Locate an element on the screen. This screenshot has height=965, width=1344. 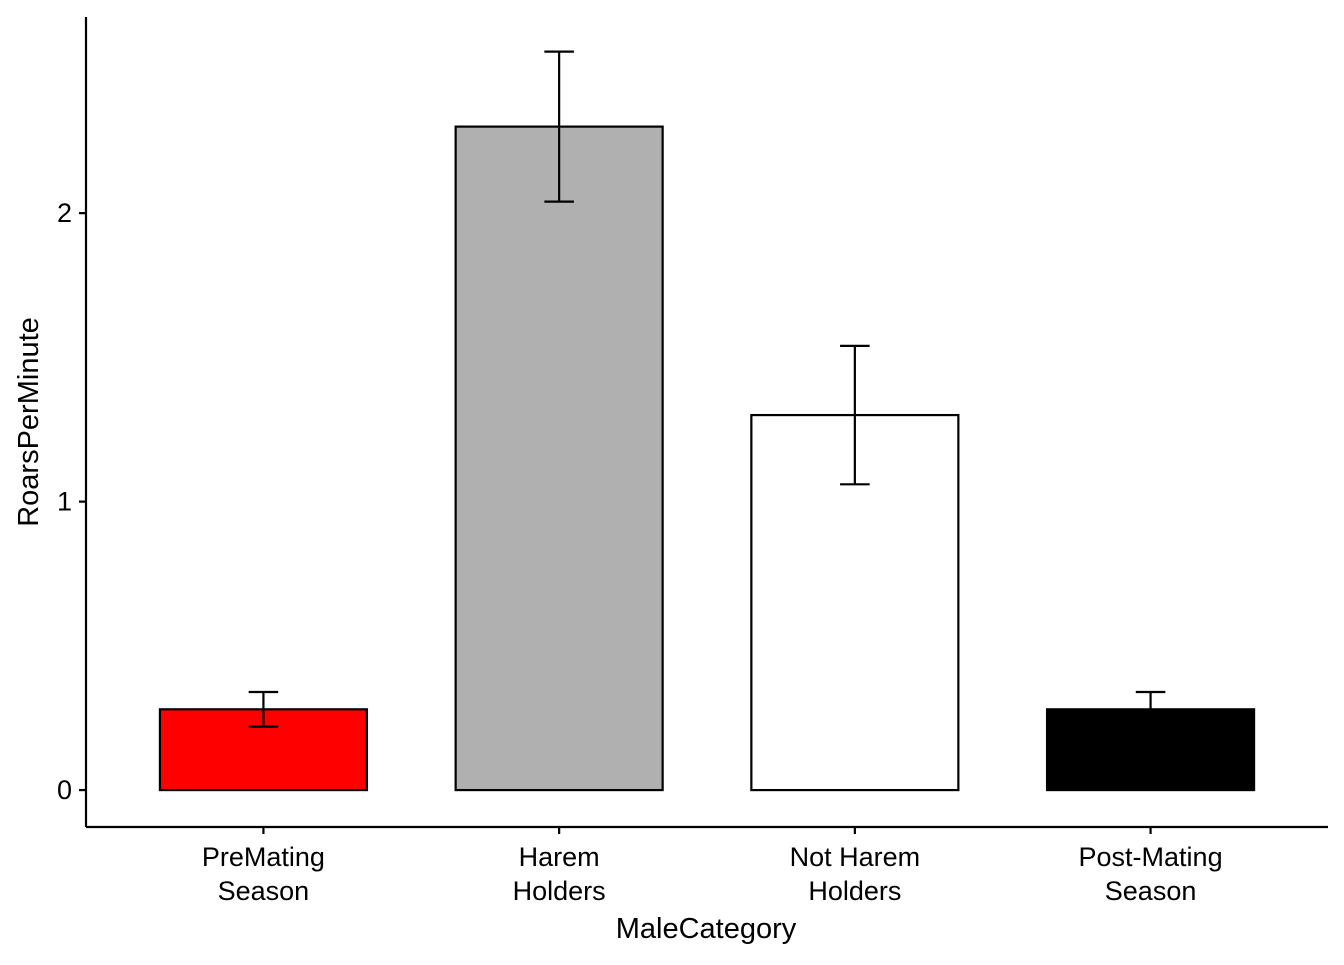
y-tick-label: 1 is located at coordinates (64, 502).